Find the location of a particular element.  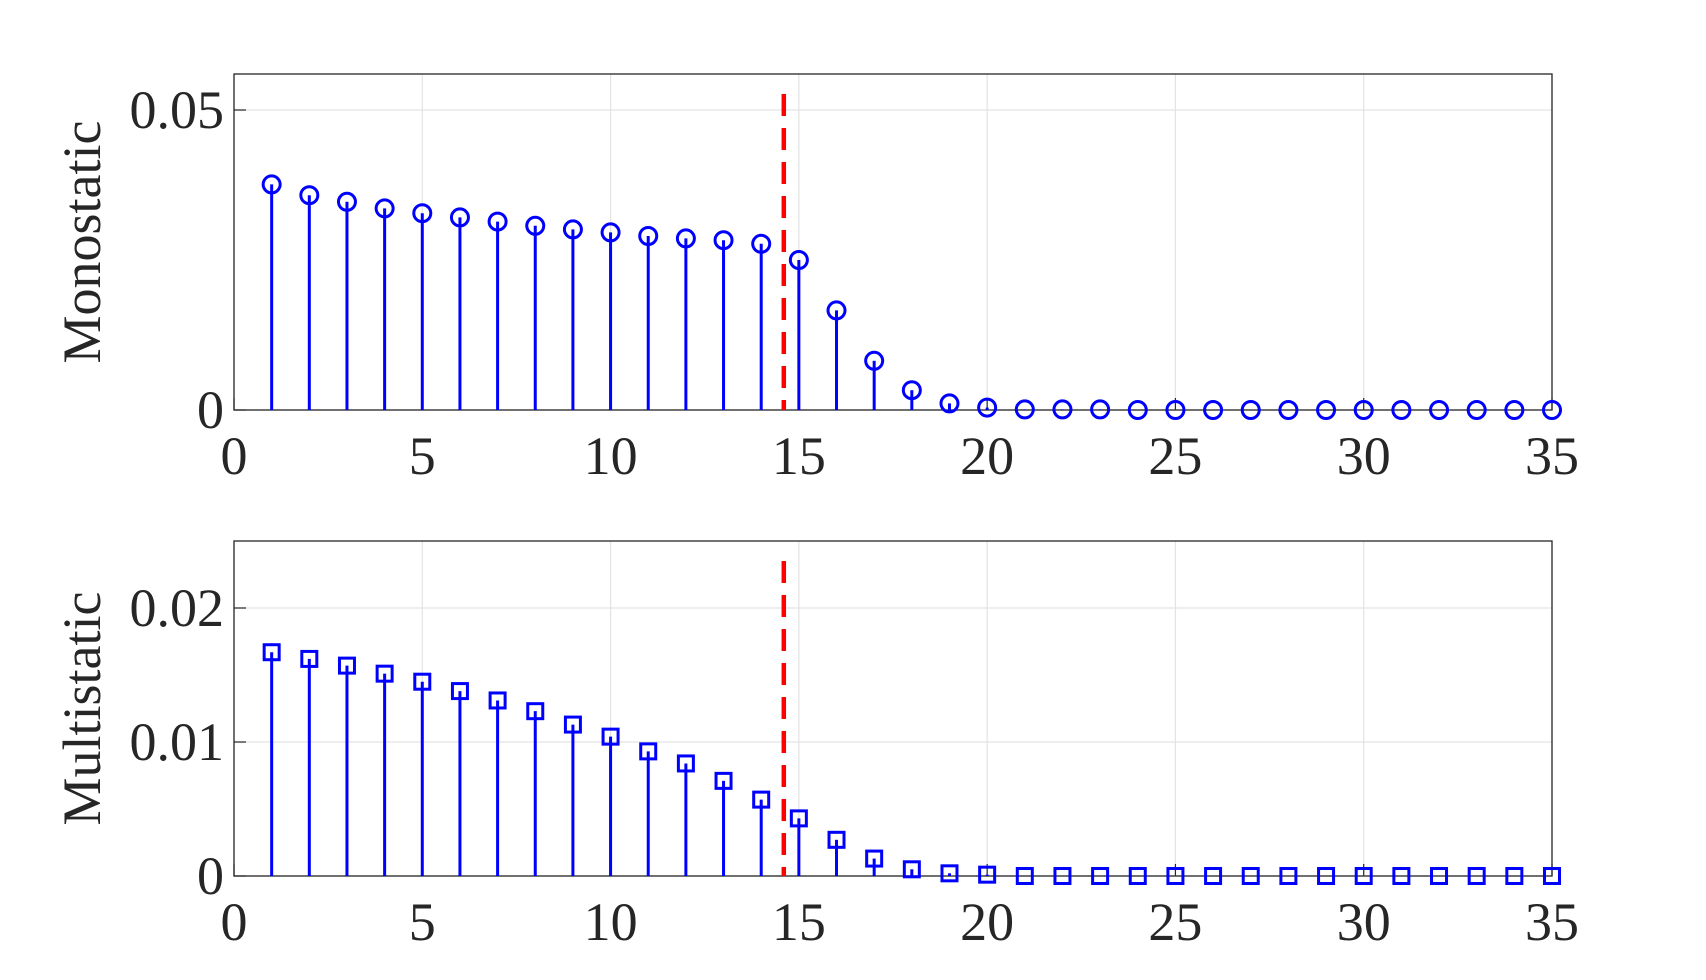

y-tick-label: 0.05 is located at coordinates (177, 110).